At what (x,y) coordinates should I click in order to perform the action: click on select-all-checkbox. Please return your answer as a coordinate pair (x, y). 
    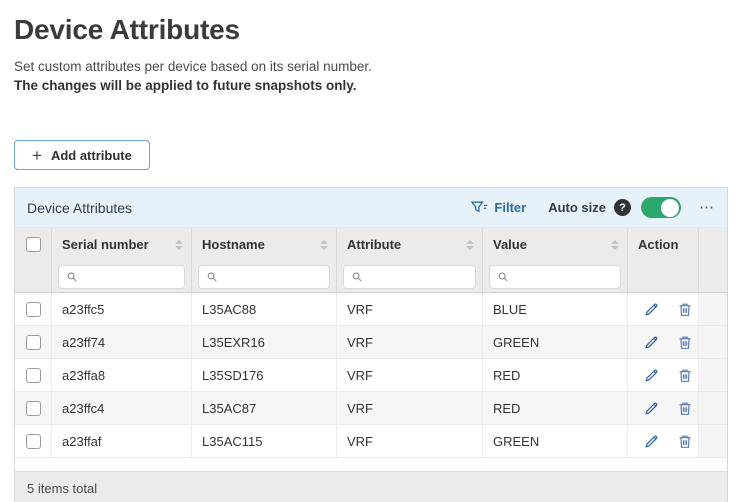
    Looking at the image, I should click on (33, 244).